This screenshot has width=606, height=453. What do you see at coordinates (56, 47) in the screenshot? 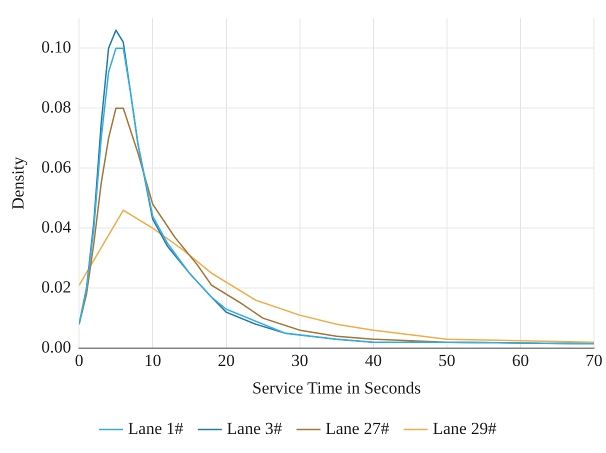
I see `y-tick-label: 0.10` at bounding box center [56, 47].